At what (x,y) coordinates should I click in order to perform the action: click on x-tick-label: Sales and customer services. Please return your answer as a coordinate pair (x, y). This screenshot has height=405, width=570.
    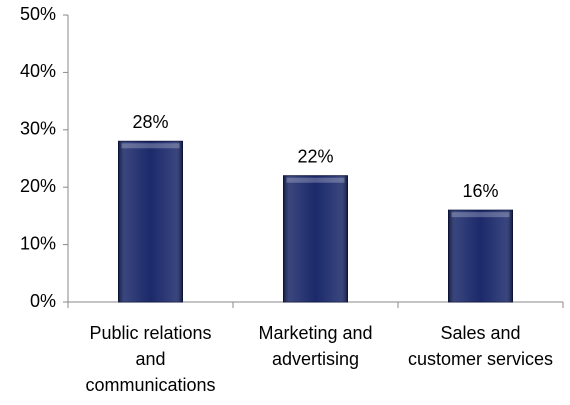
    Looking at the image, I should click on (480, 346).